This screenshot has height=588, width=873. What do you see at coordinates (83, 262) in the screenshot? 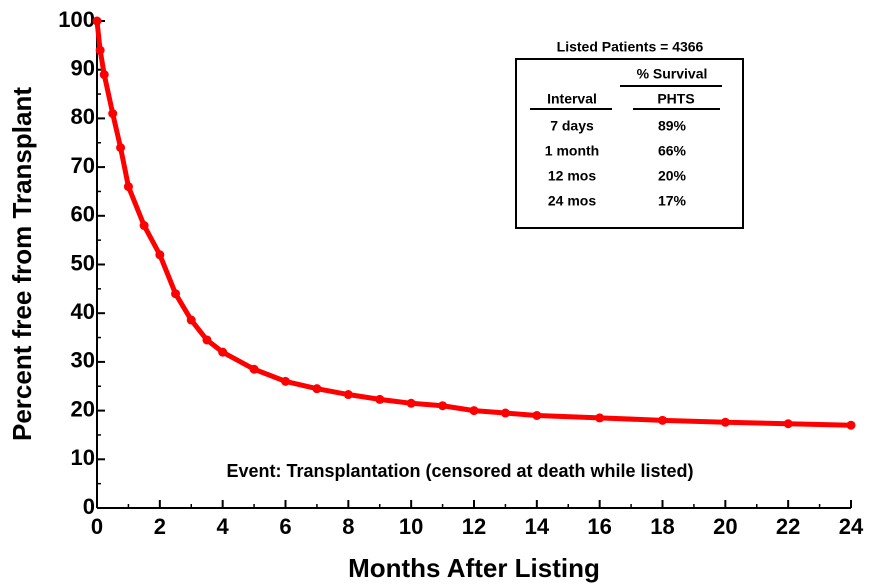
I see `y-tick-label: 50` at bounding box center [83, 262].